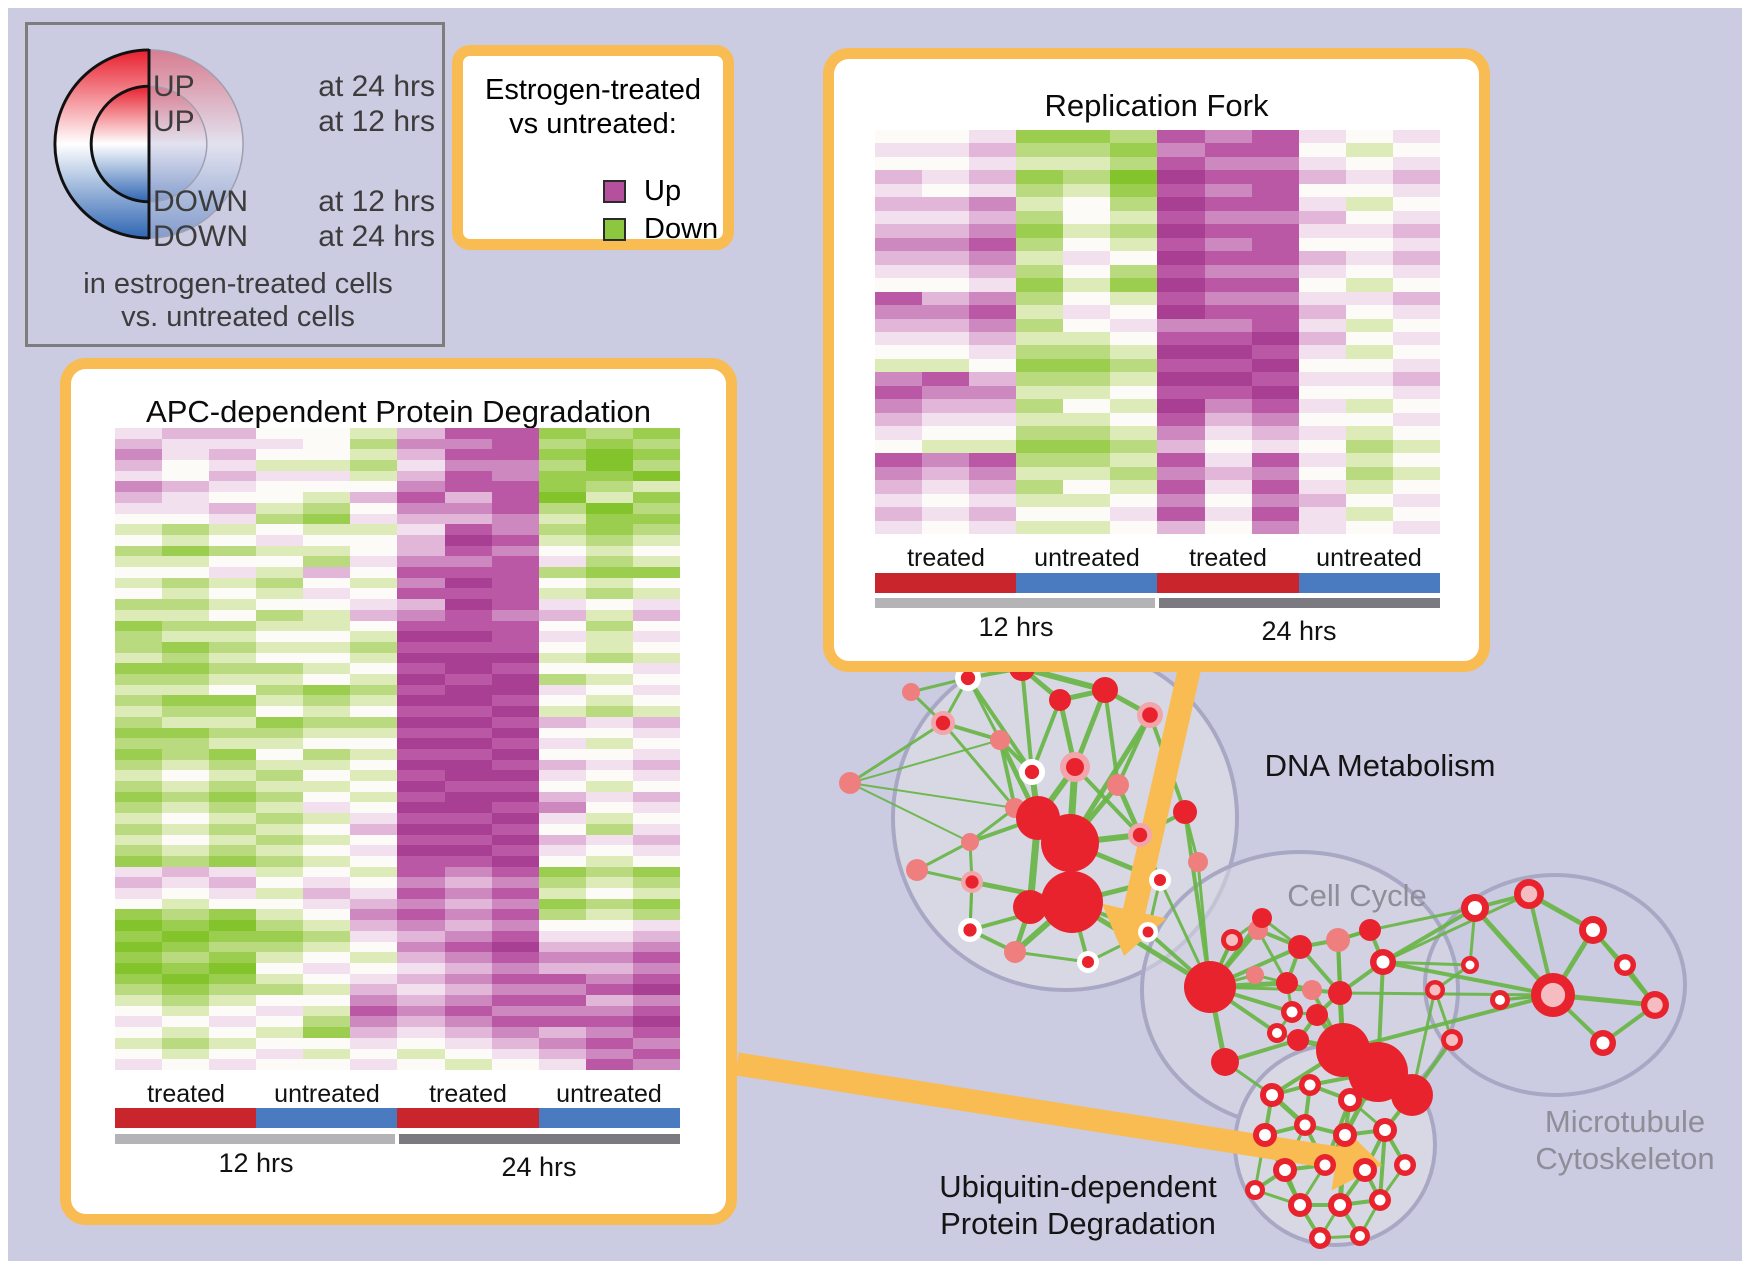 The image size is (1750, 1279). I want to click on up-magenta-swatch-icon, so click(614, 191).